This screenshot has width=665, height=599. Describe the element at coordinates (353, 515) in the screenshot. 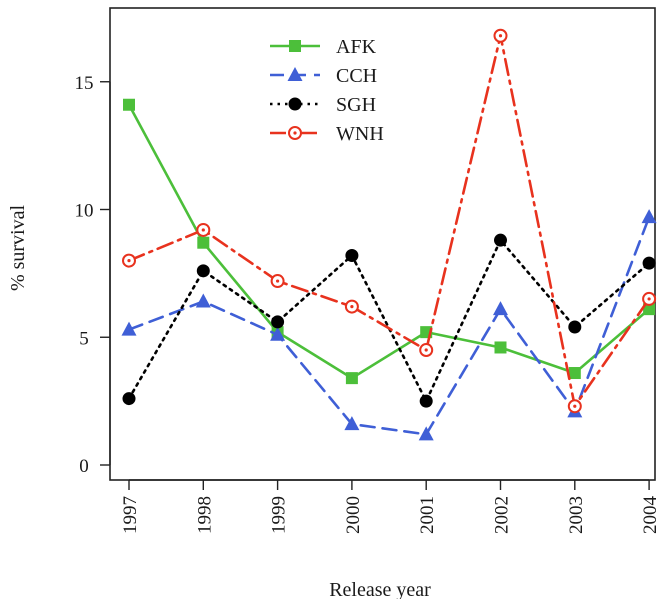

I see `x-tick-label: 2000` at that location.